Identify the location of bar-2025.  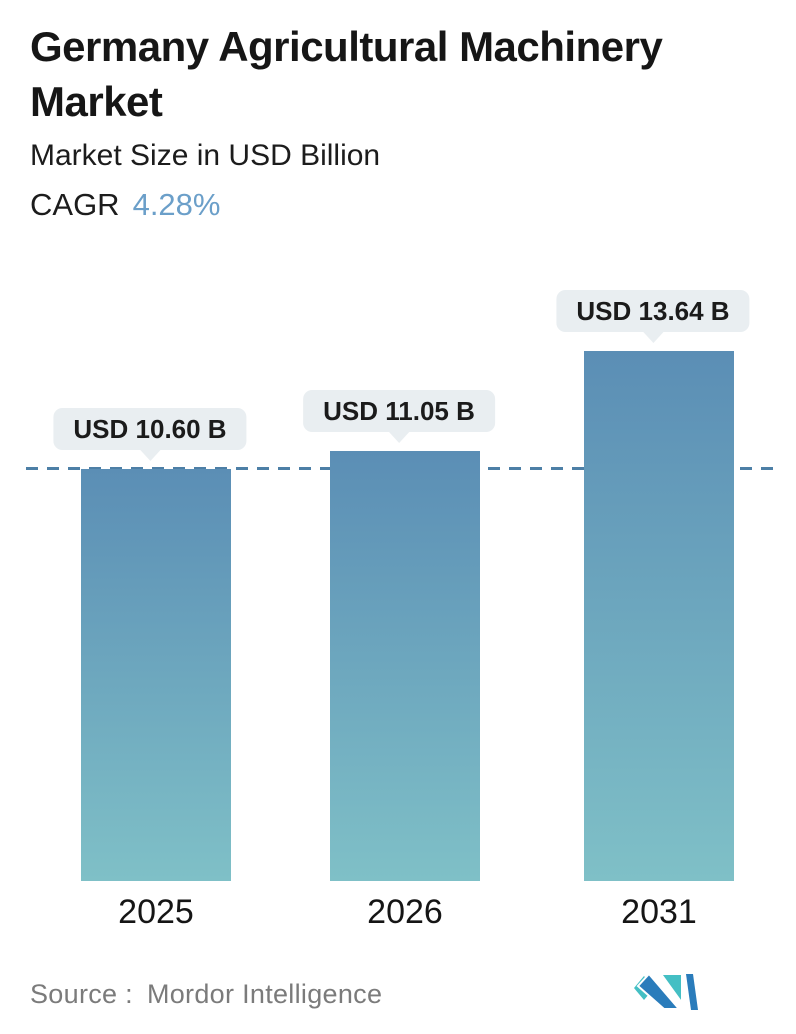
(156, 674).